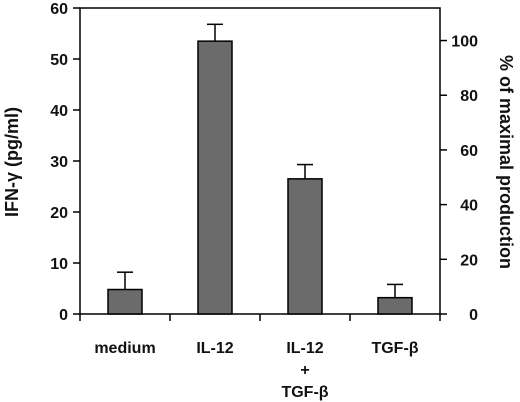 The image size is (520, 402). Describe the element at coordinates (459, 179) in the screenshot. I see `right-y-axis-ticks: 0 20 40 60 80 100` at that location.